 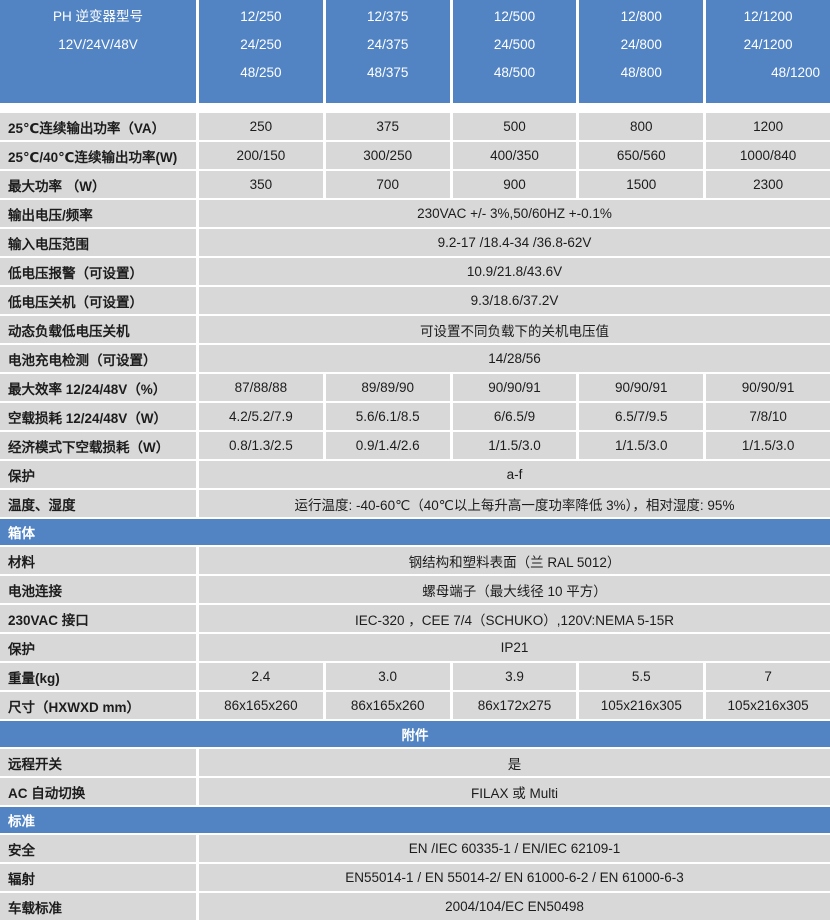 What do you see at coordinates (98, 906) in the screenshot?
I see `row-label: 车载标准` at bounding box center [98, 906].